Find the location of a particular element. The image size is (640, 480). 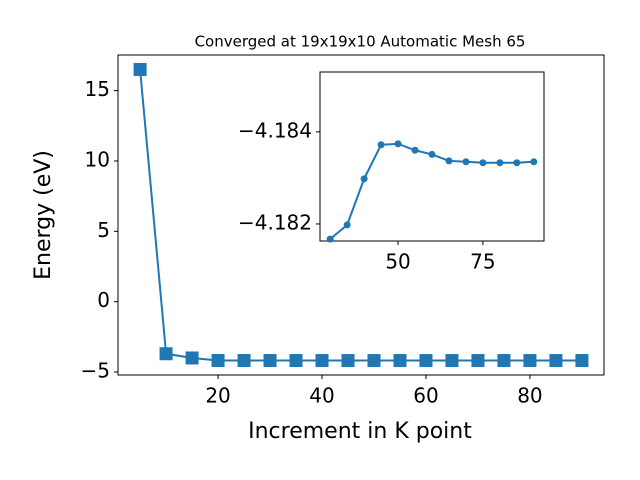

x-tick-label: 80 is located at coordinates (529, 396).